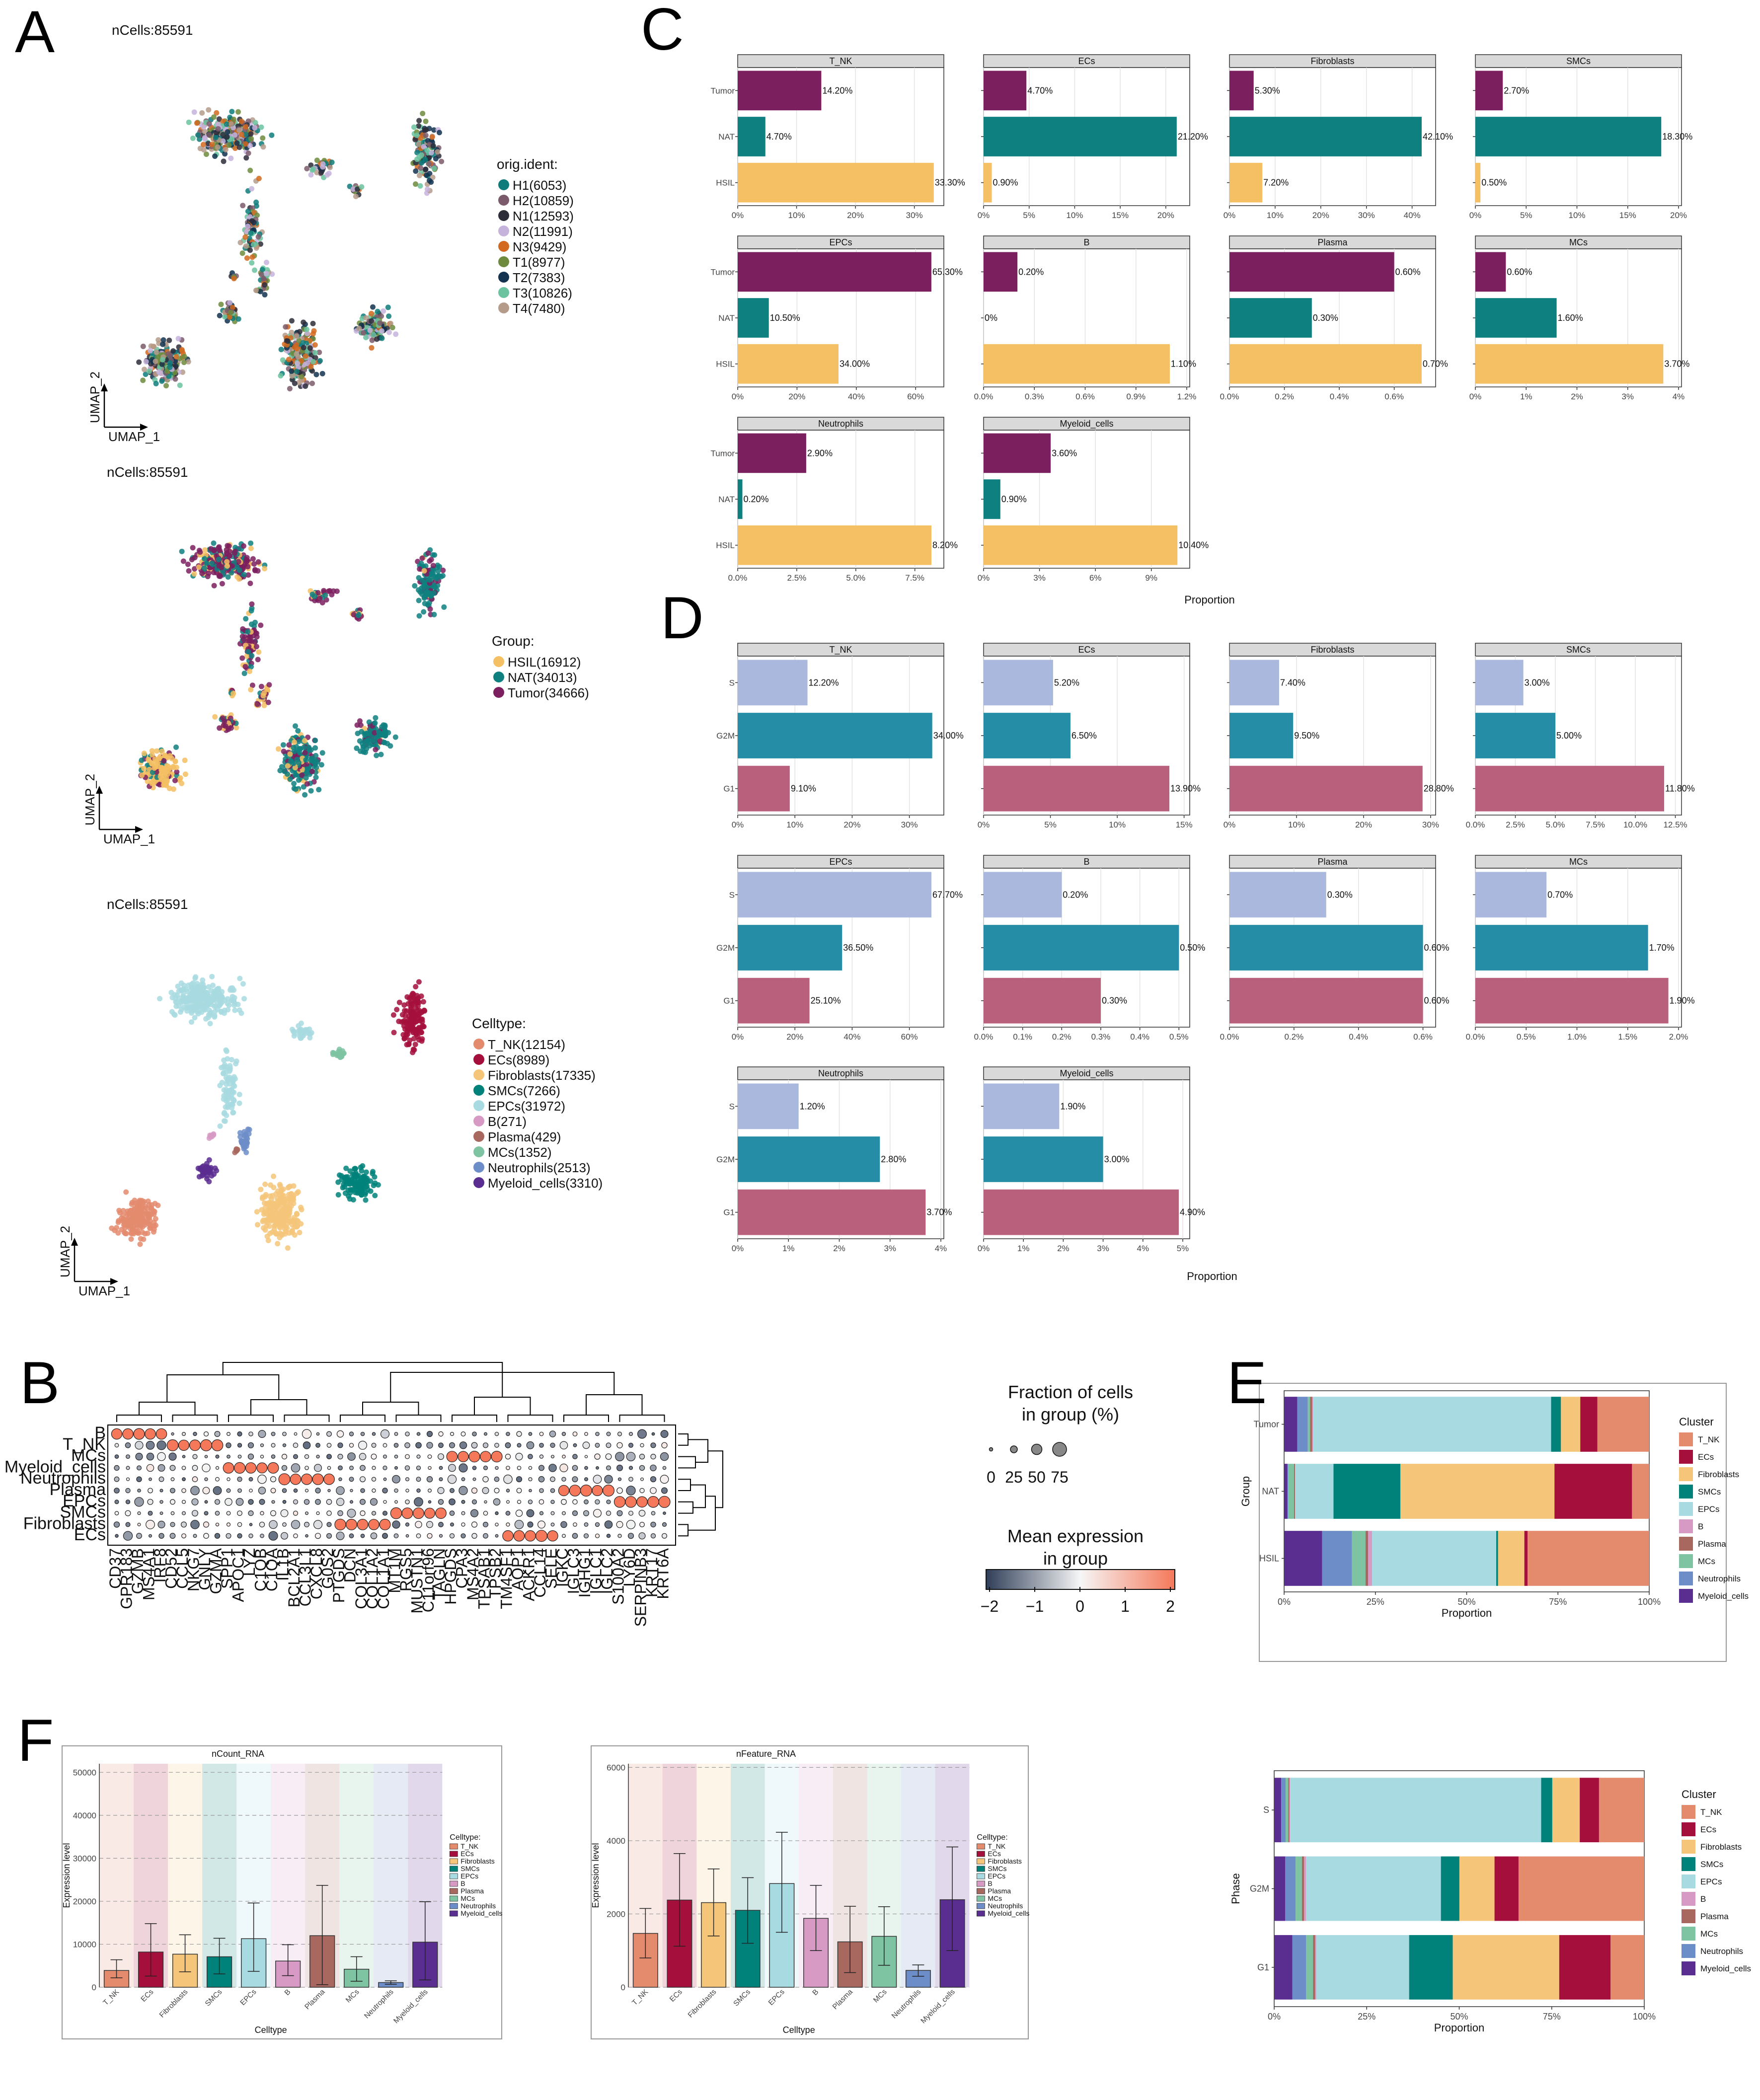 Image resolution: width=1760 pixels, height=2100 pixels. I want to click on plot-area, so click(271, 1875).